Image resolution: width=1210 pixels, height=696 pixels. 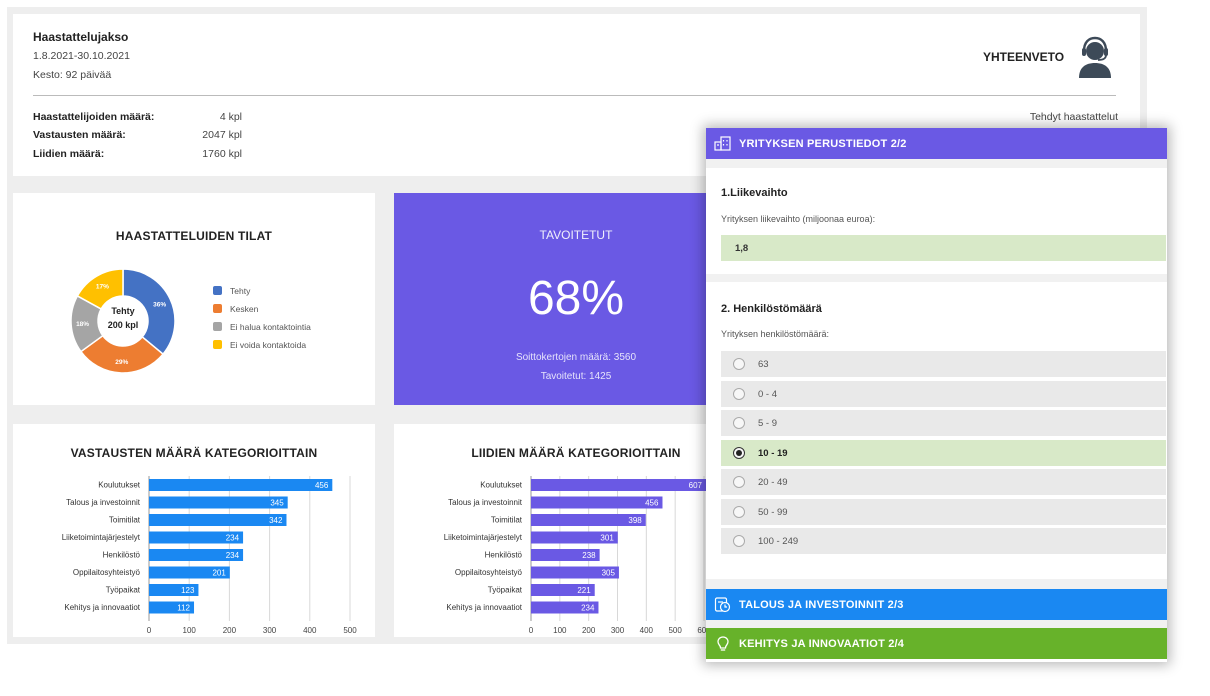 I want to click on headcount-option: 100 - 249, so click(x=943, y=541).